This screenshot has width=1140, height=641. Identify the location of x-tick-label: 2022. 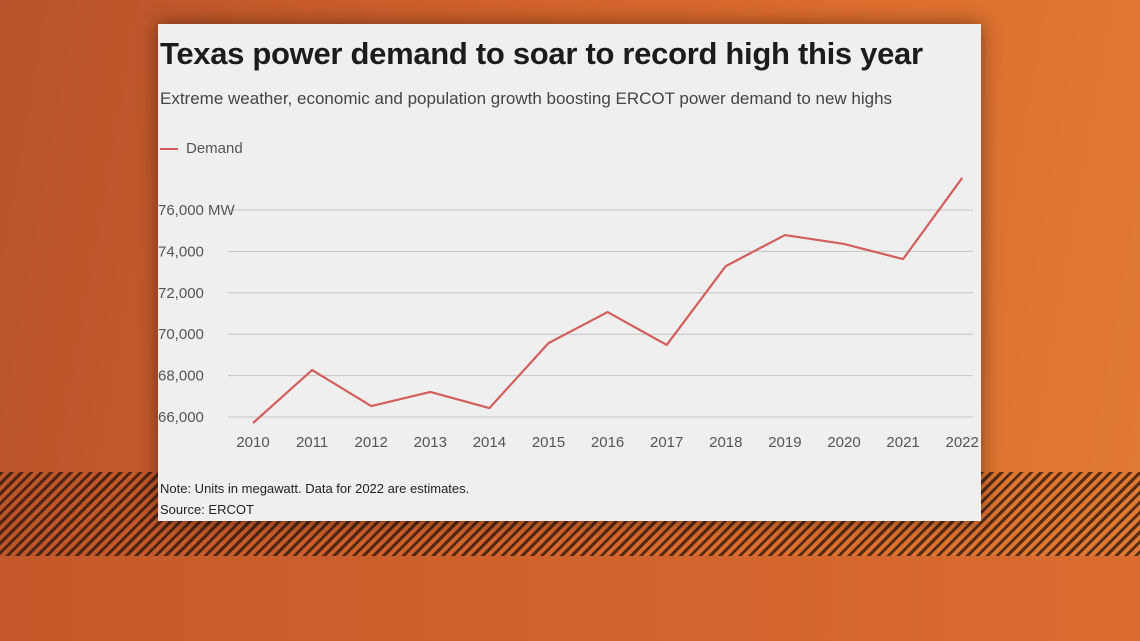
(962, 442).